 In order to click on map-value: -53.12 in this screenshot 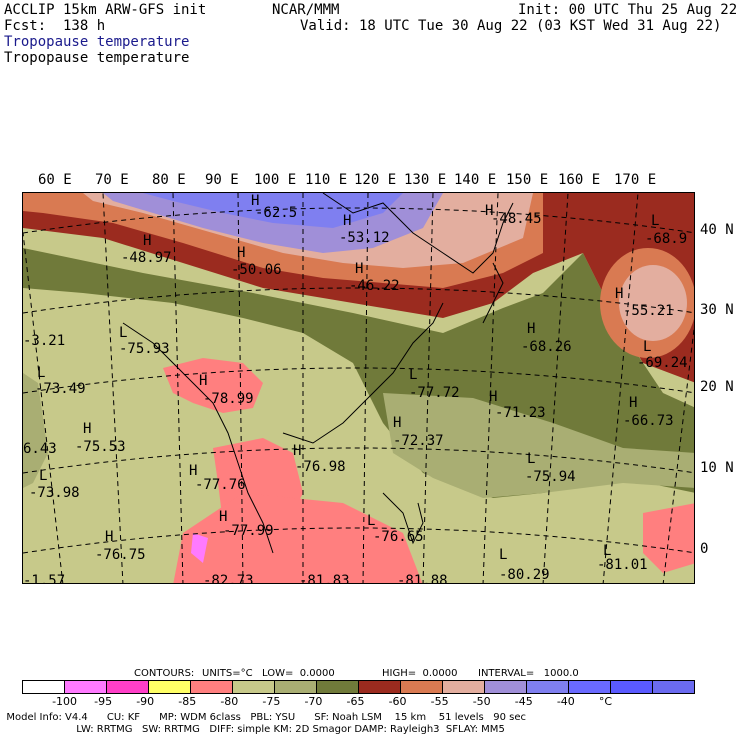, I will do `click(364, 238)`.